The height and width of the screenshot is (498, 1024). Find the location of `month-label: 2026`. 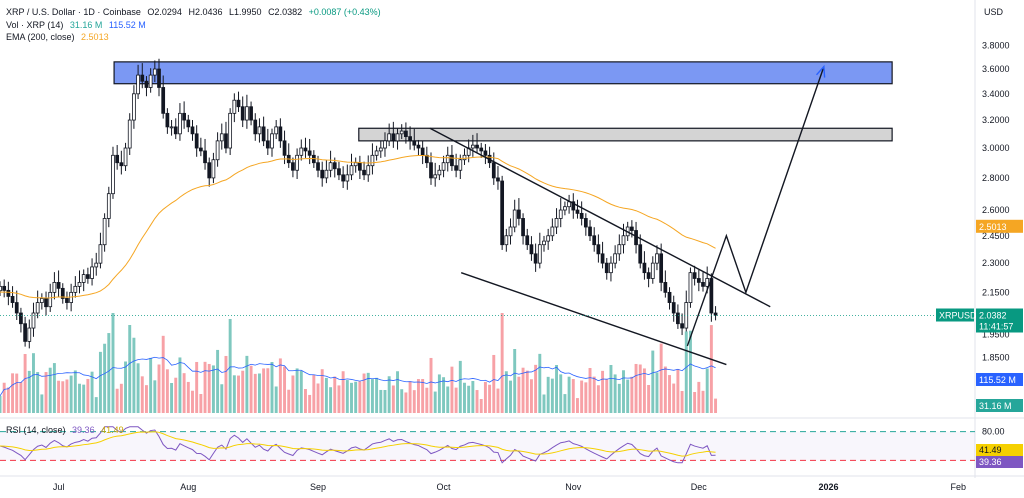

month-label: 2026 is located at coordinates (829, 487).